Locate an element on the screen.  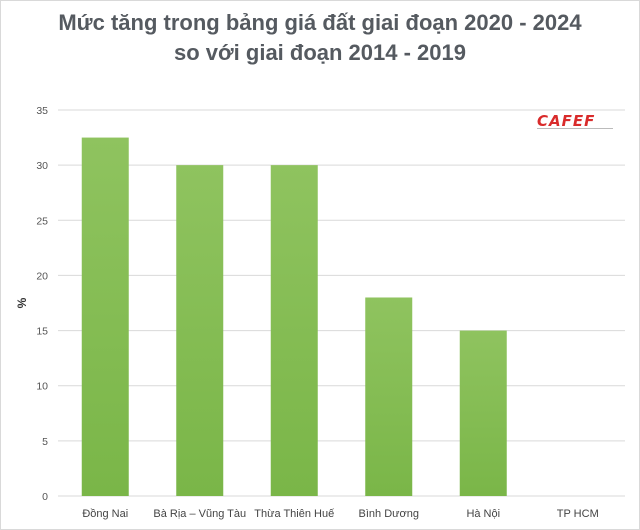
x-category-label: Hà Nội is located at coordinates (483, 514).